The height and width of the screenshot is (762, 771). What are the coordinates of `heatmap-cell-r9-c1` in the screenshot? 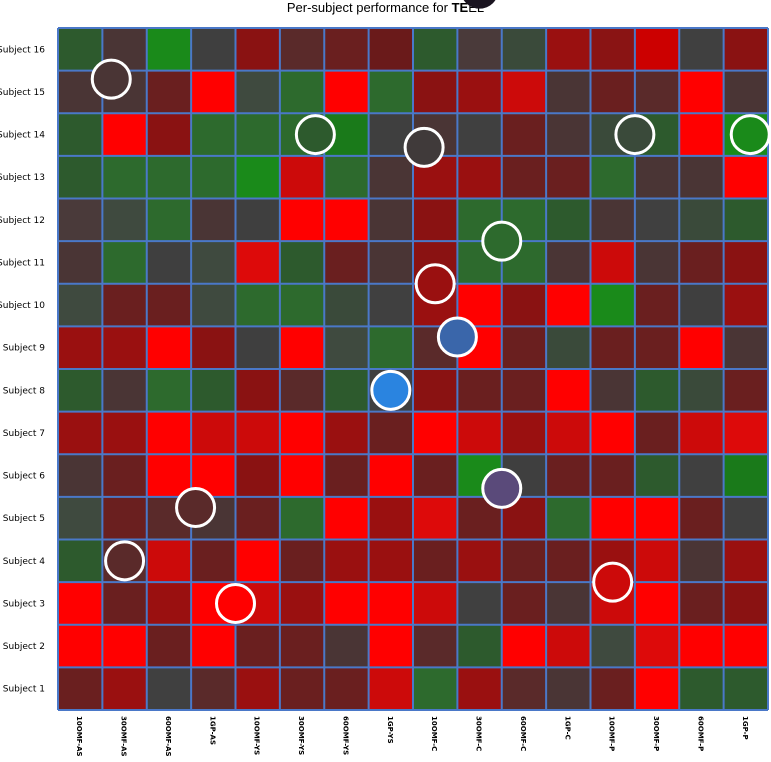 It's located at (80, 390).